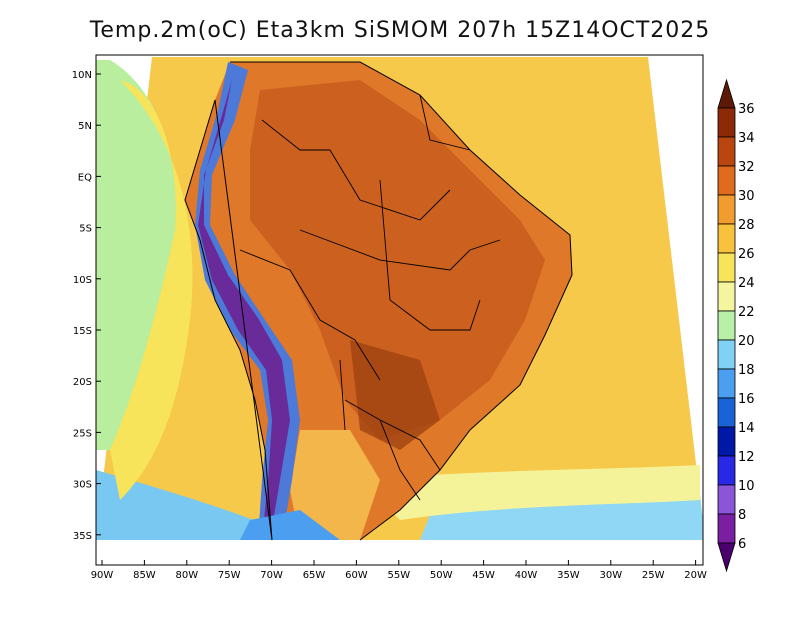  I want to click on colorbar: 36 34 32 30 28 26 24 22 20 18 16 14 12 10 8 6, so click(736, 325).